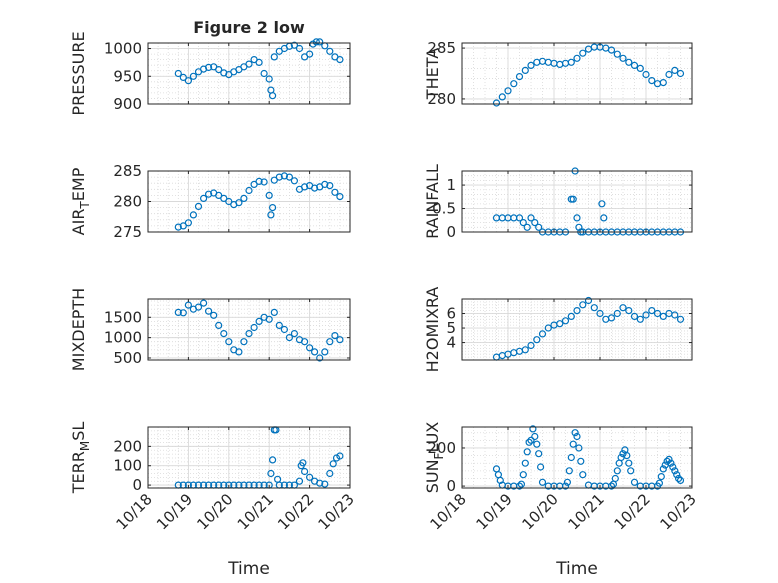 The width and height of the screenshot is (778, 583). Describe the element at coordinates (259, 330) in the screenshot. I see `series-markers` at that location.